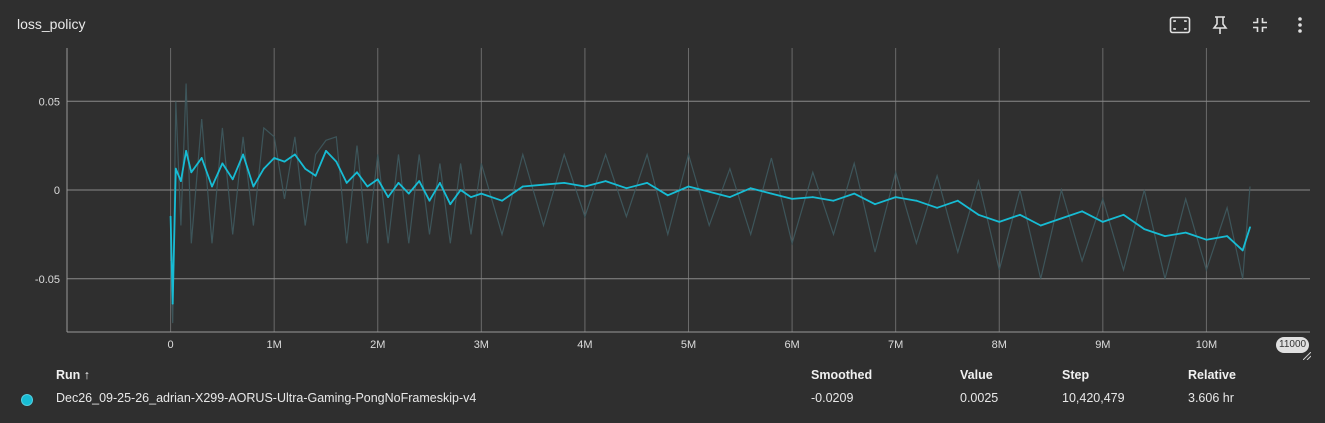  I want to click on x-tick-label: 5M, so click(688, 345).